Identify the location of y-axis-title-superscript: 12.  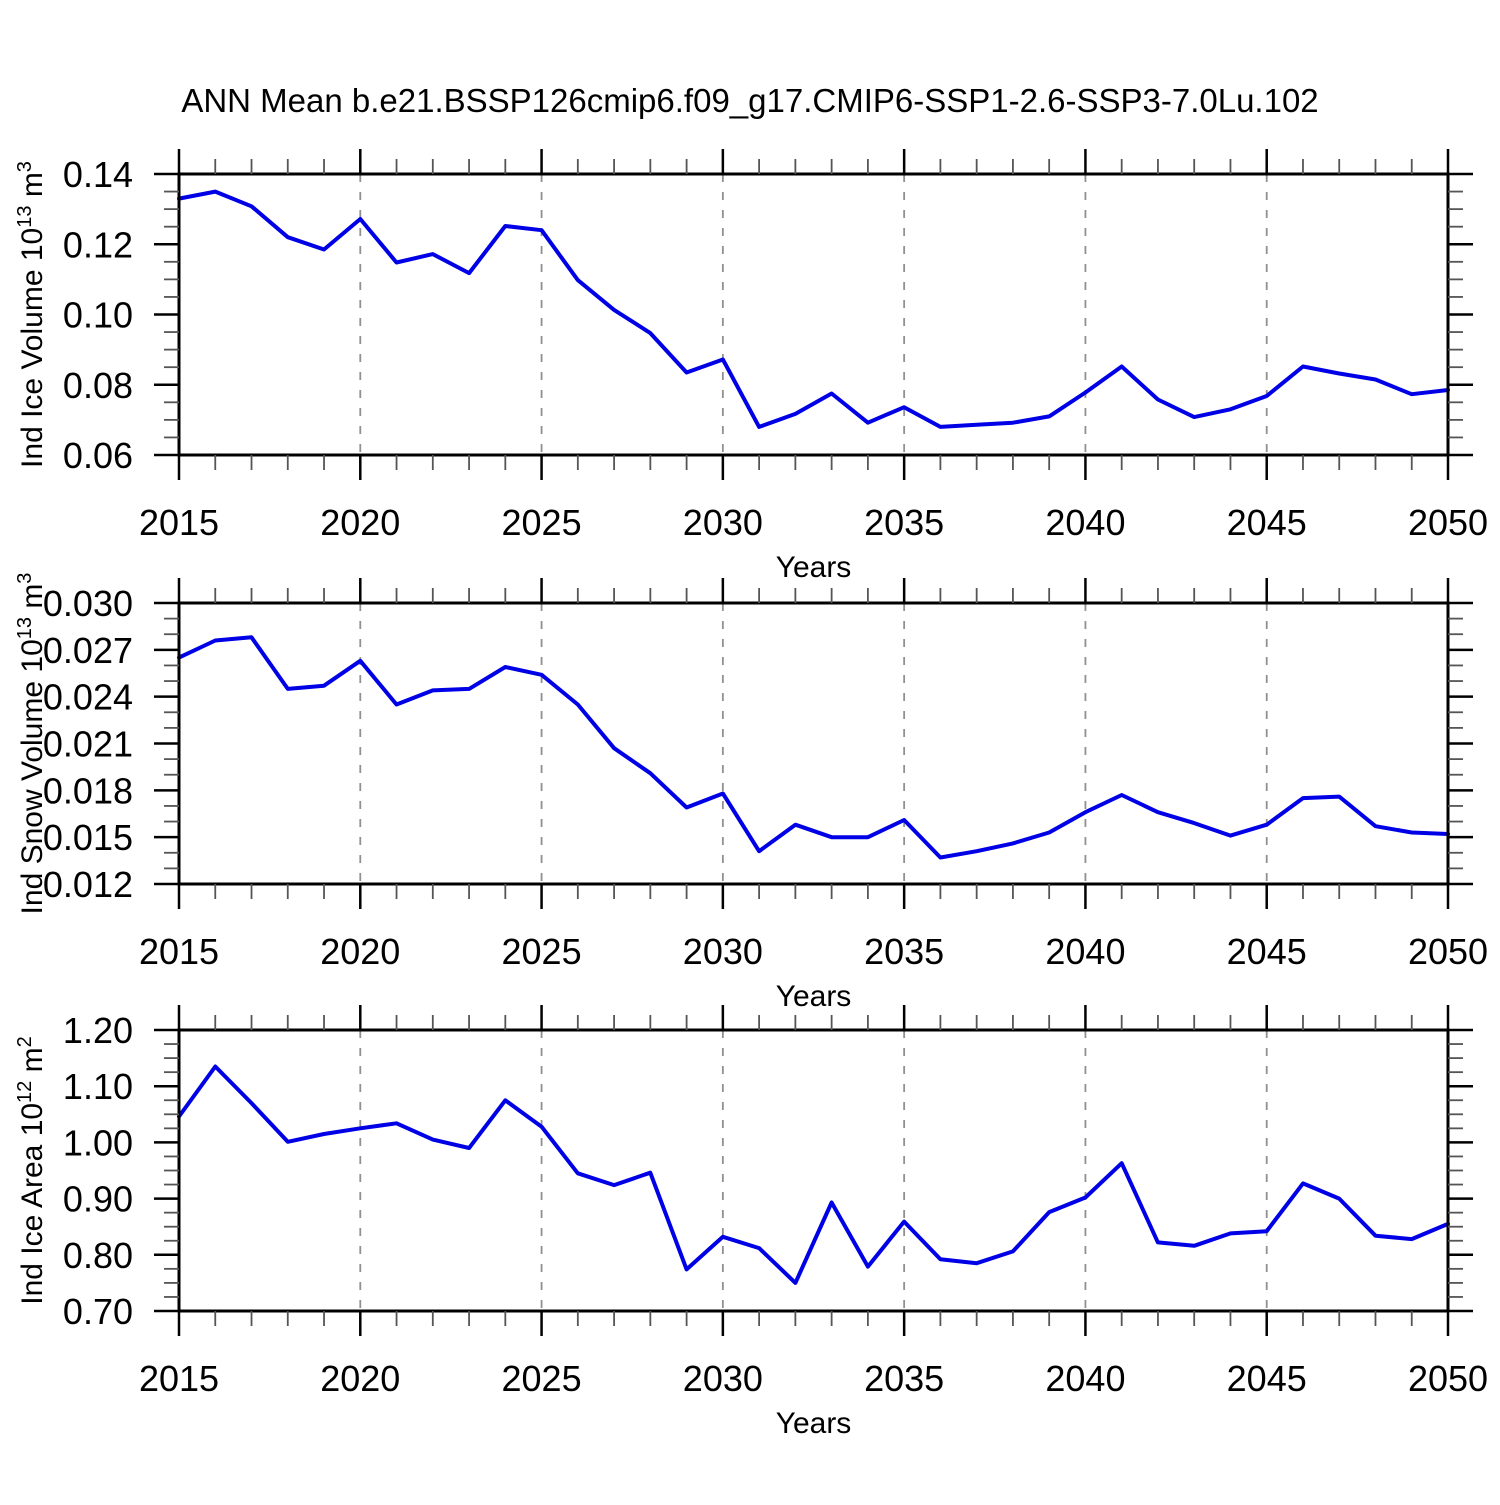
(25, 1092).